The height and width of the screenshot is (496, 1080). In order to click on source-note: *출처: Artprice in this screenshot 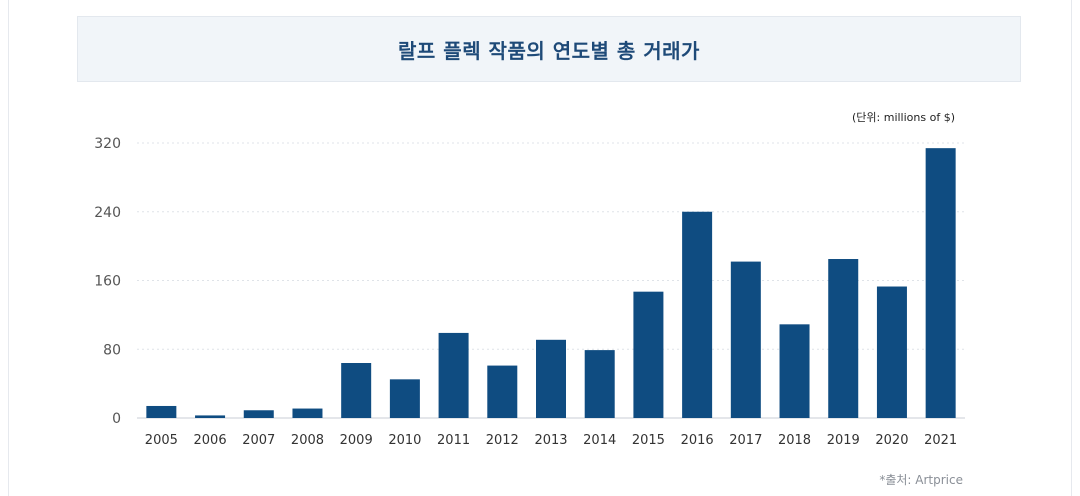, I will do `click(921, 480)`.